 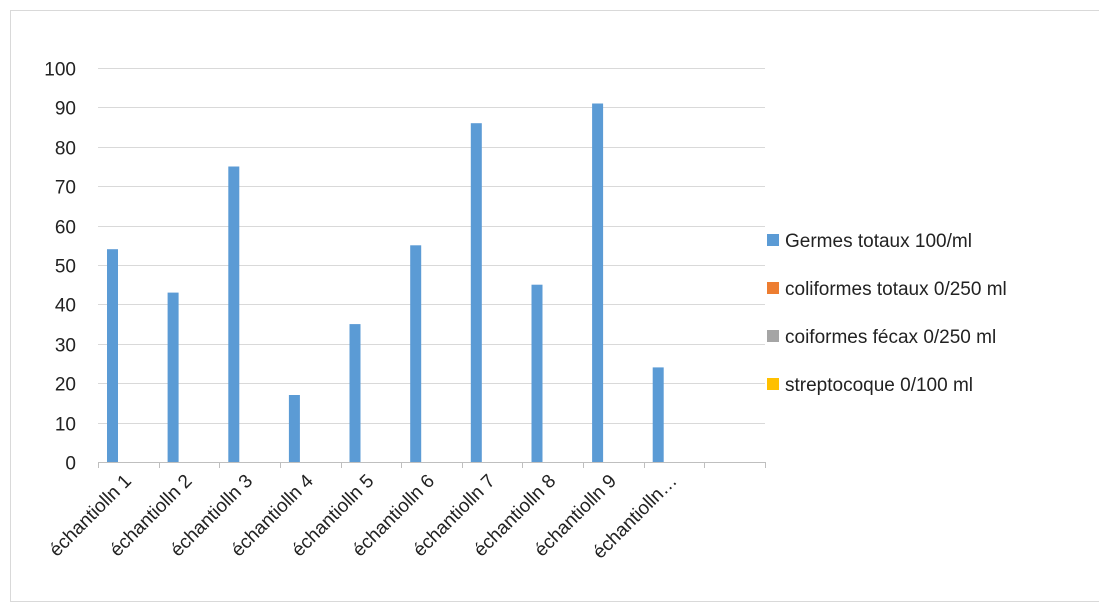 I want to click on y-tick-label: 30, so click(x=65, y=346).